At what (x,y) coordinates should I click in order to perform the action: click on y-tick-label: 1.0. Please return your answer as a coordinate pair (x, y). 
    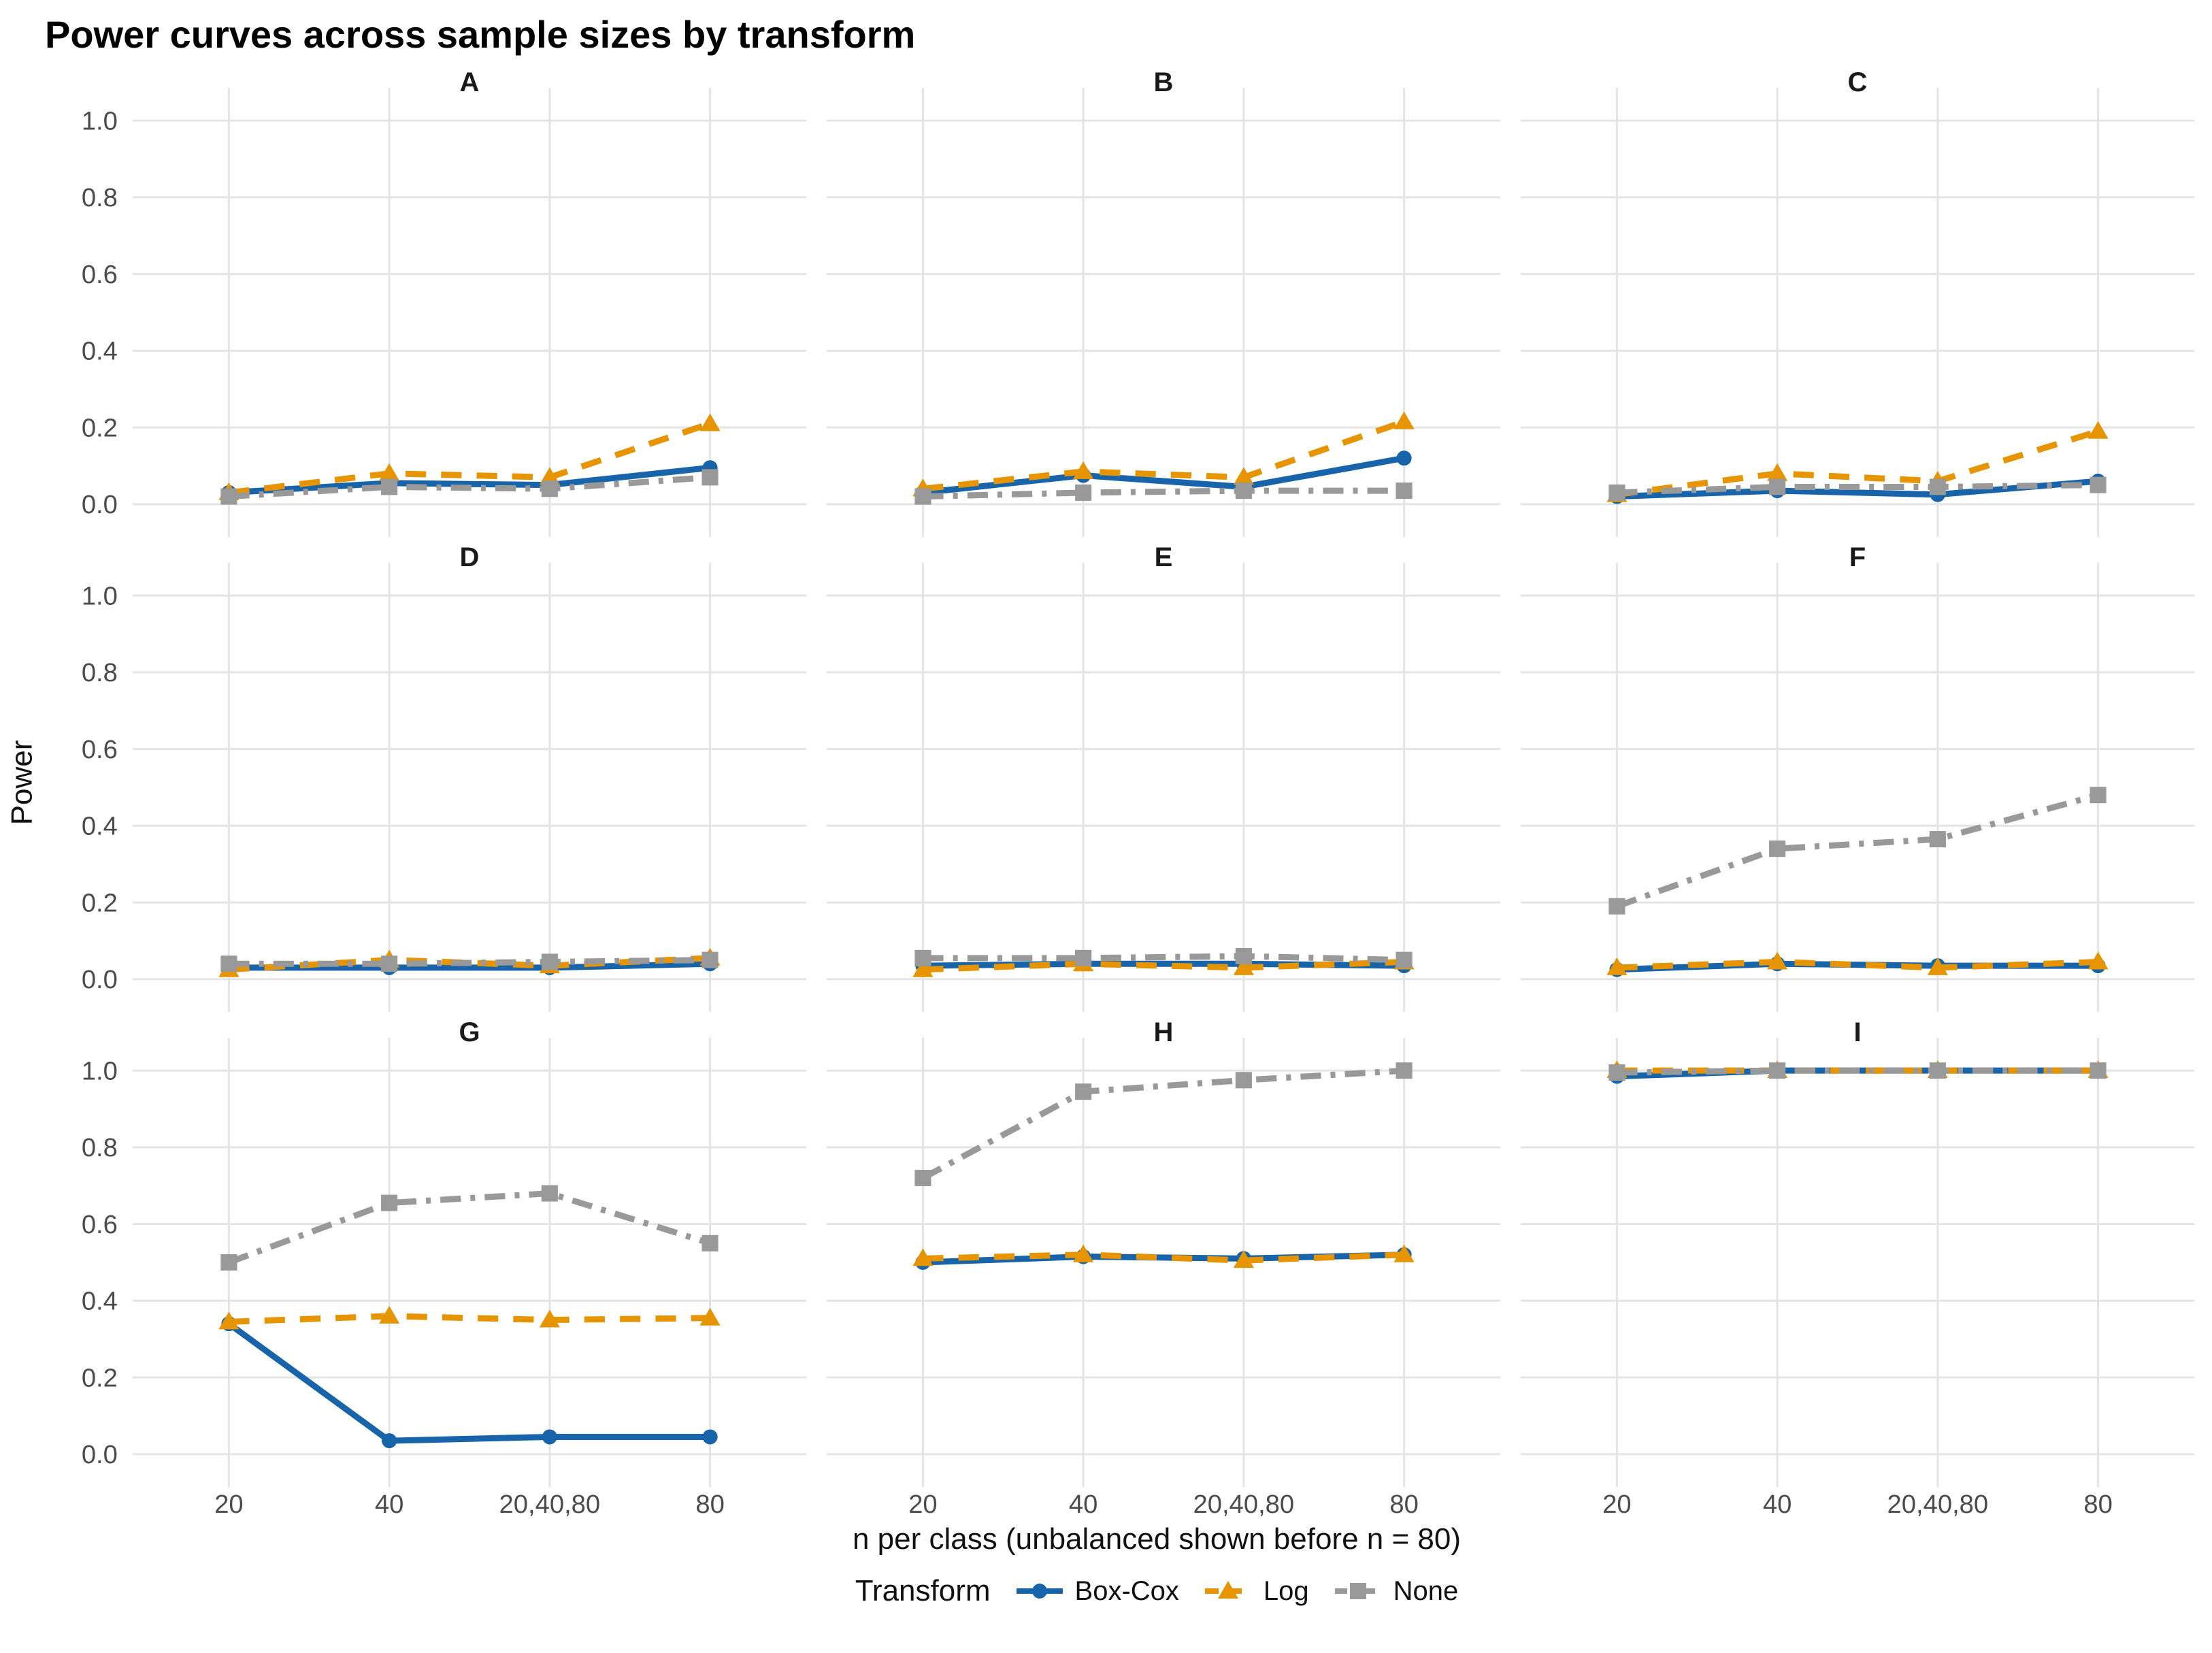
    Looking at the image, I should click on (100, 122).